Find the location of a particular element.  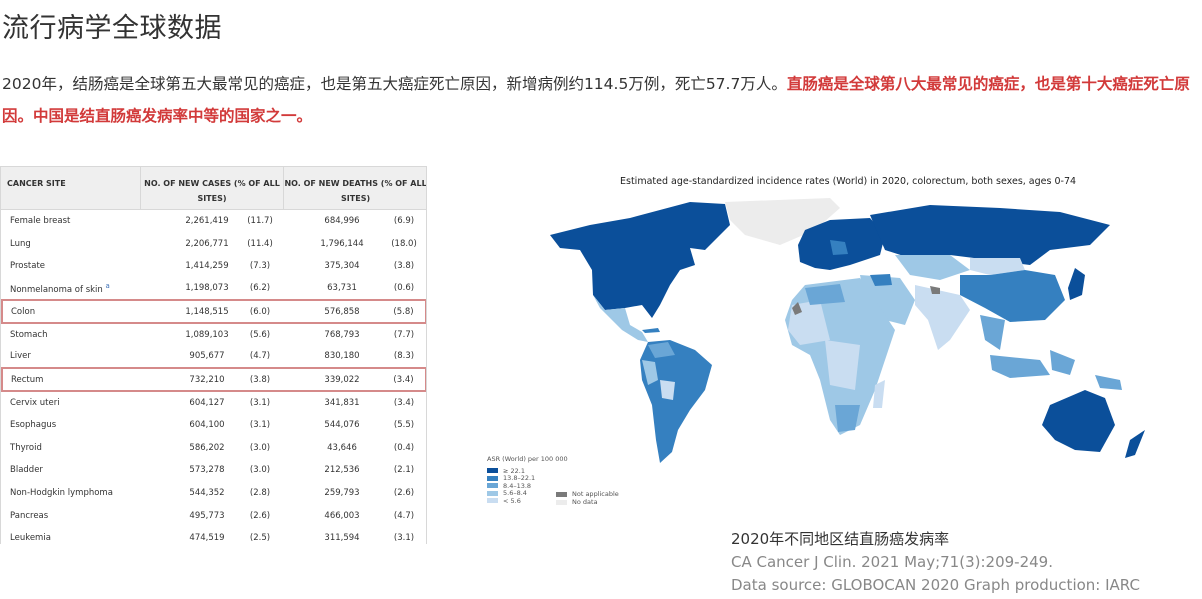

cell-new-cases: 544,352 is located at coordinates (188, 493).